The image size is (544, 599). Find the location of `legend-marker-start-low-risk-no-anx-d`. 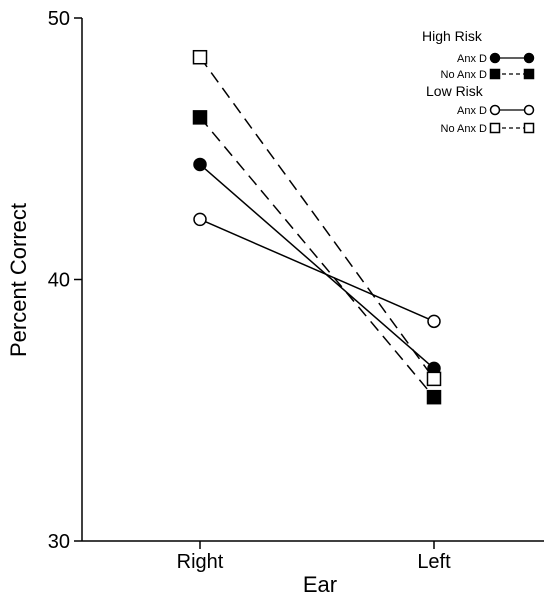

legend-marker-start-low-risk-no-anx-d is located at coordinates (495, 128).